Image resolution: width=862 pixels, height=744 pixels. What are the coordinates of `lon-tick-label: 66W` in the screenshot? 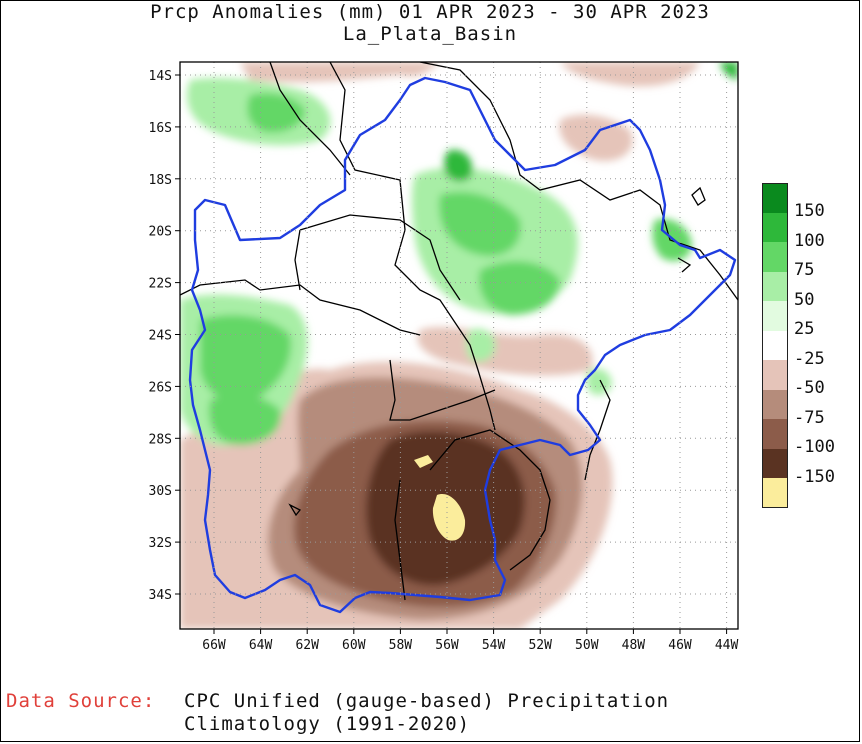 It's located at (214, 645).